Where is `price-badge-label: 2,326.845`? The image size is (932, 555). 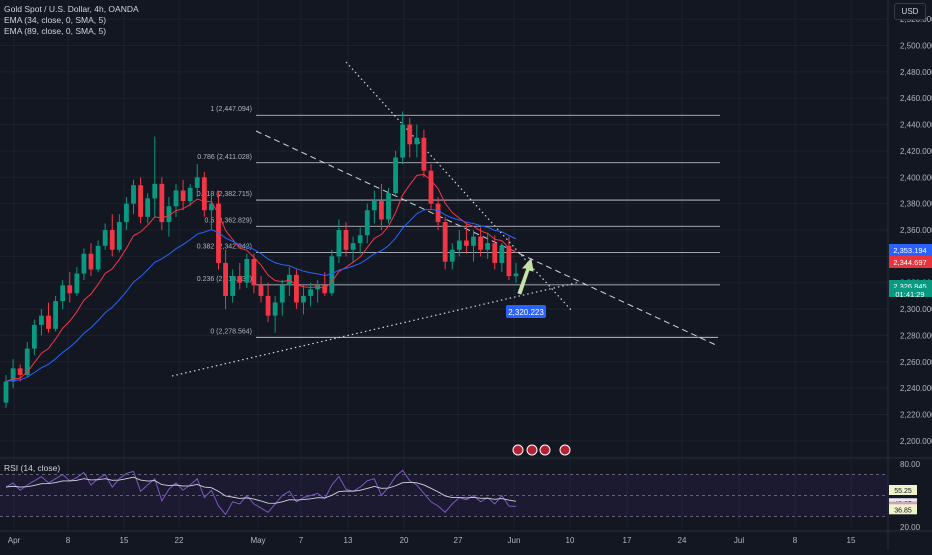 price-badge-label: 2,326.845 is located at coordinates (909, 286).